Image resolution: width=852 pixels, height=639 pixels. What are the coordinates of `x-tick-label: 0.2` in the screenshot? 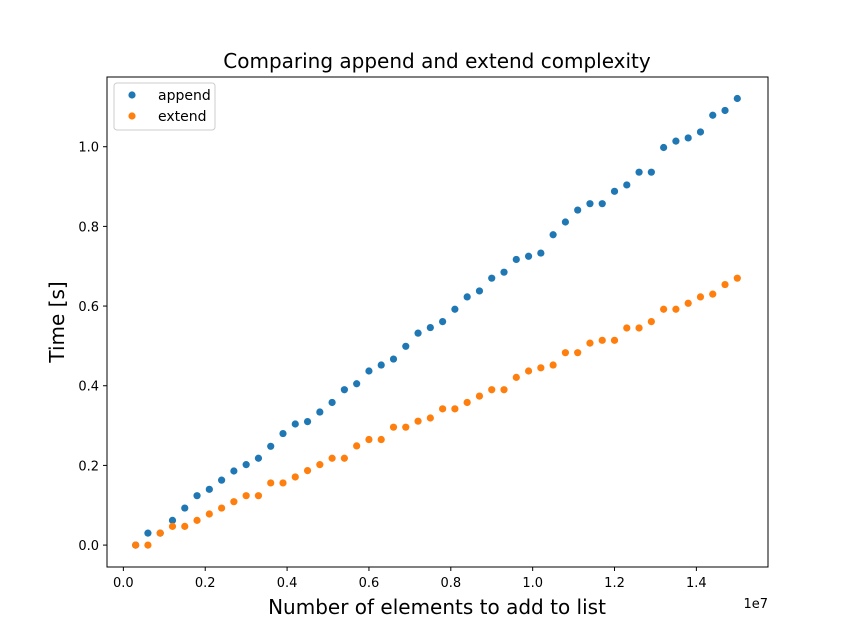 It's located at (205, 583).